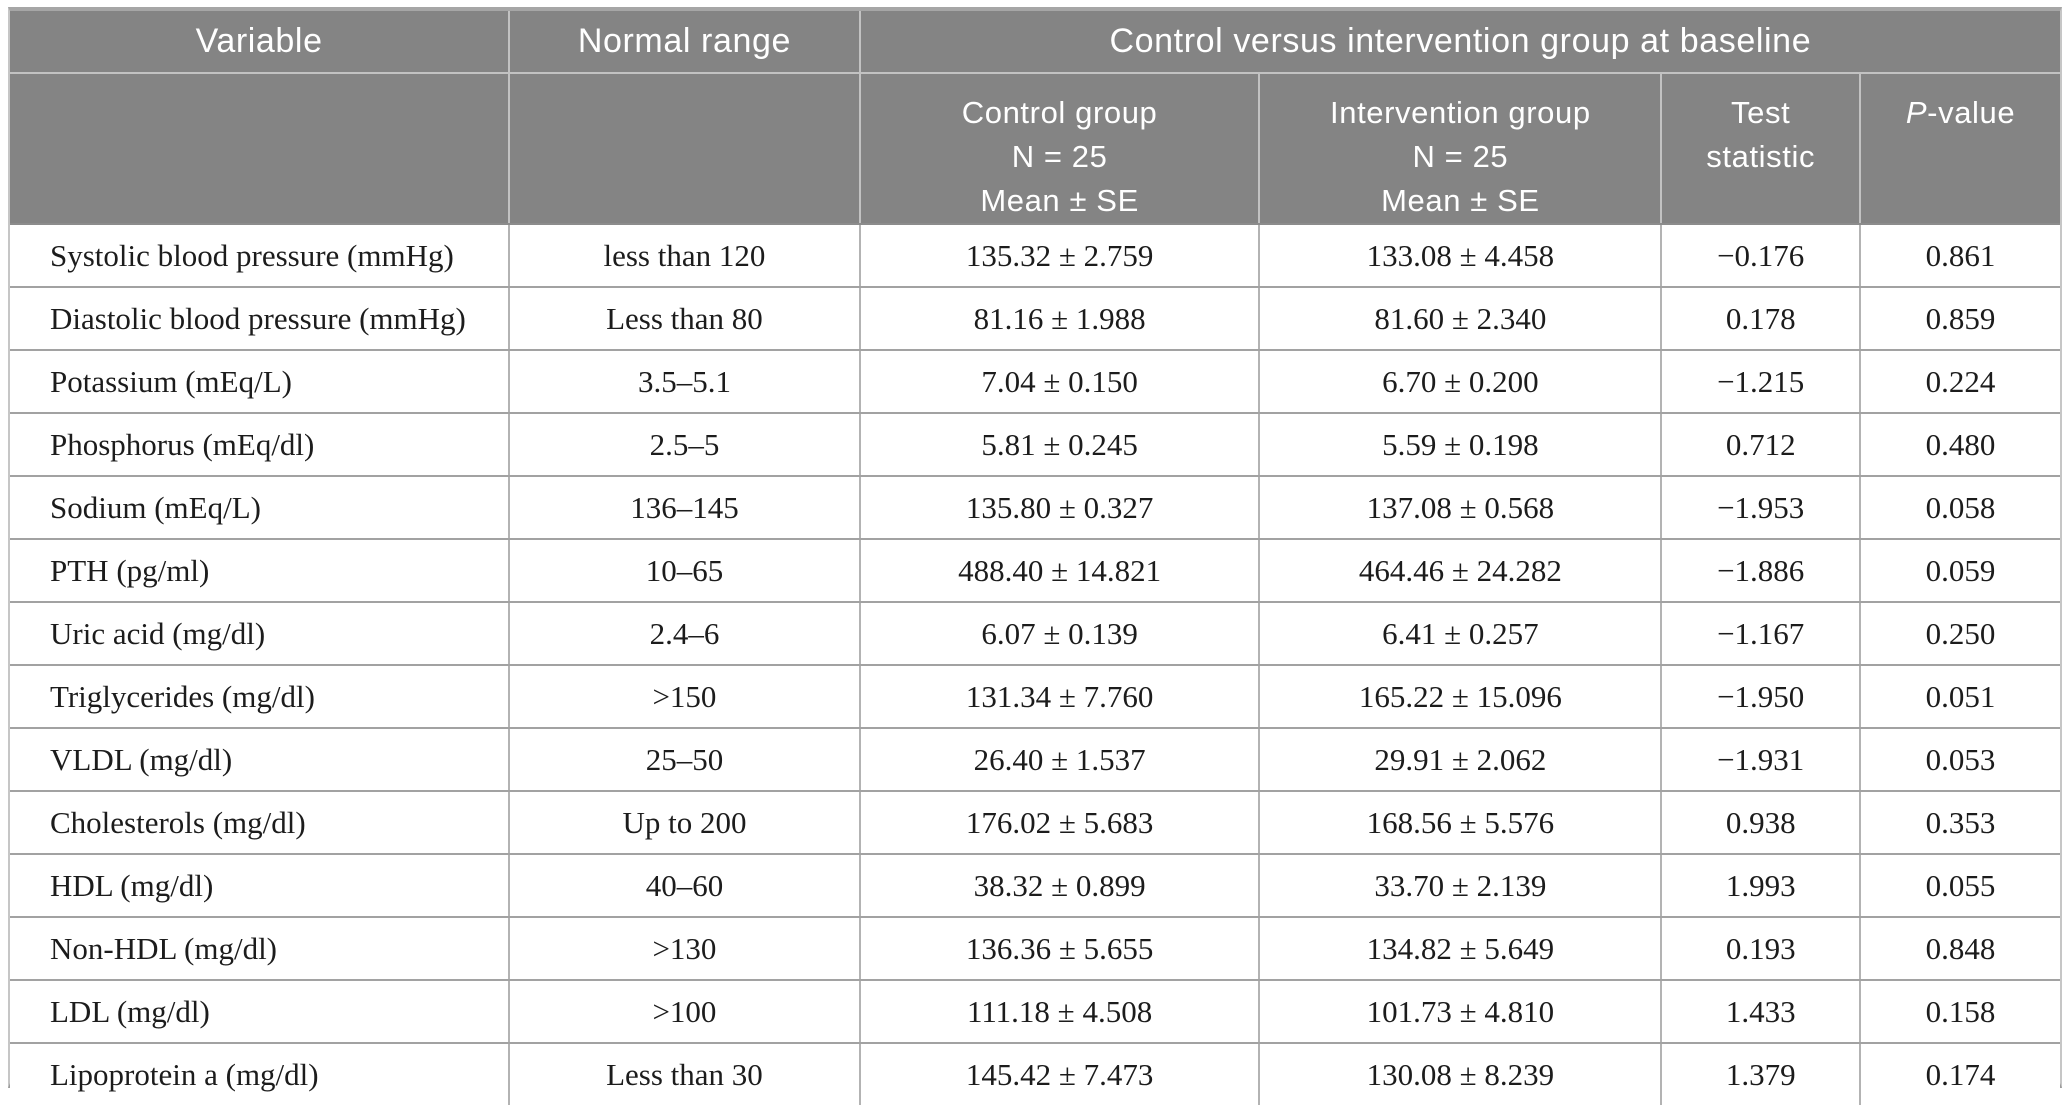 Image resolution: width=2070 pixels, height=1105 pixels. What do you see at coordinates (1461, 697) in the screenshot?
I see `cell-intervention: 165.22 ± 15.096` at bounding box center [1461, 697].